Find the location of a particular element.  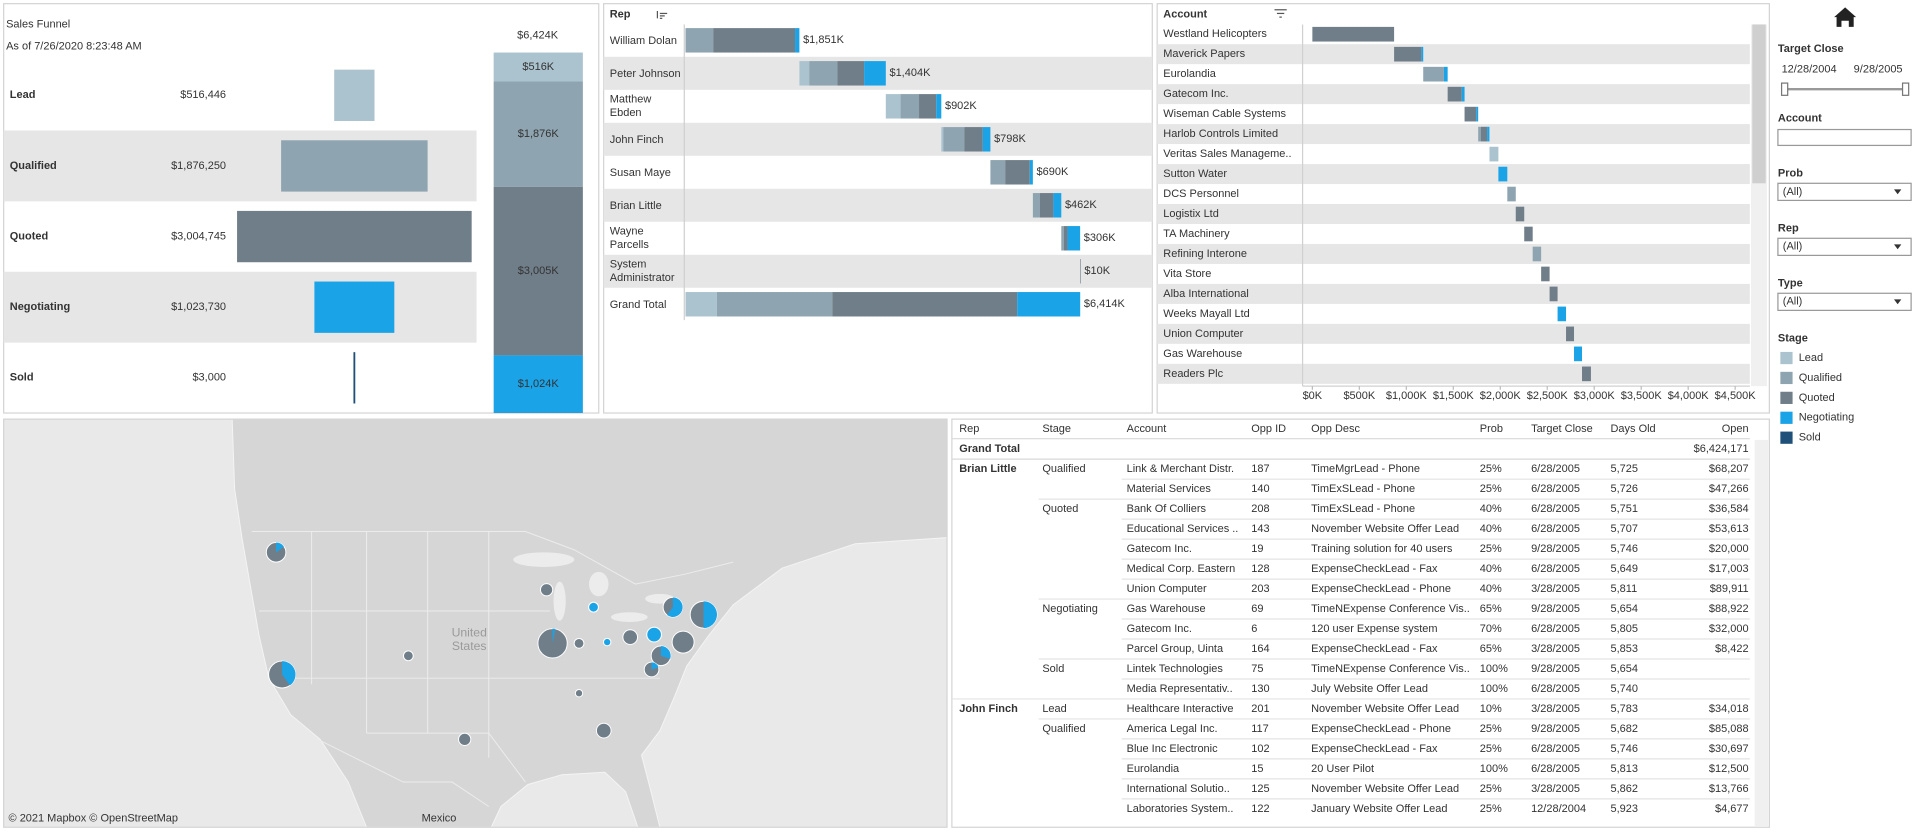

scrollbar is located at coordinates (1761, 633).